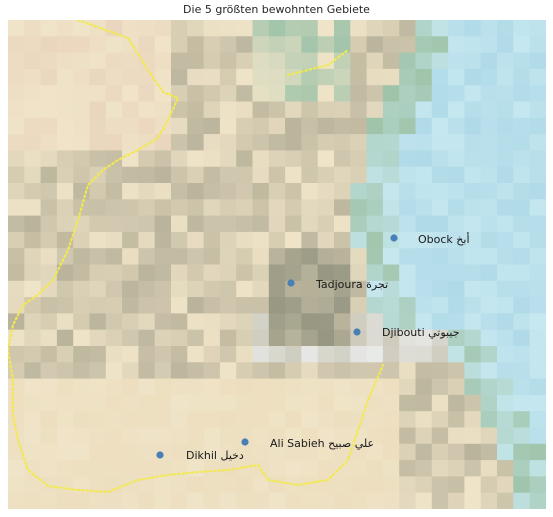 This screenshot has width=553, height=517. What do you see at coordinates (276, 9) in the screenshot?
I see `map-title: Die 5 größten bewohnten Gebiete` at bounding box center [276, 9].